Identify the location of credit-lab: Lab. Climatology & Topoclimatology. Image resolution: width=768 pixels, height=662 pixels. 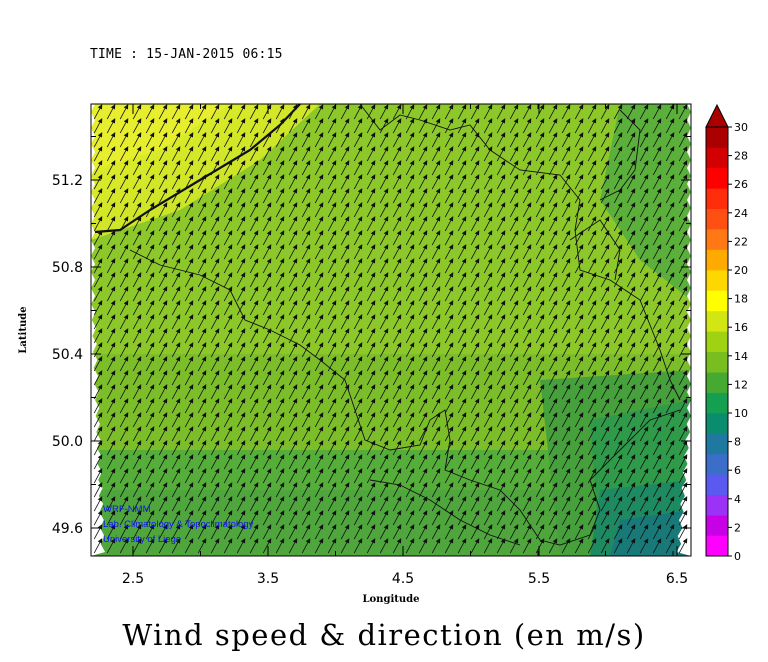
(178, 524).